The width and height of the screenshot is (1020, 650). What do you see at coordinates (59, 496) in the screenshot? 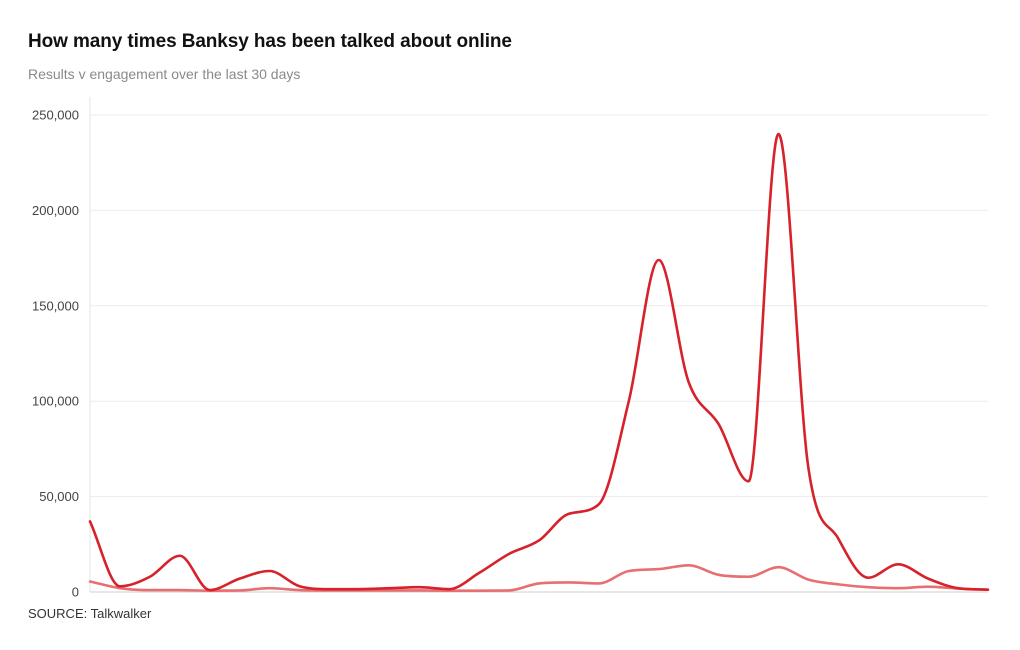
I see `y-tick-label: 50,000` at bounding box center [59, 496].